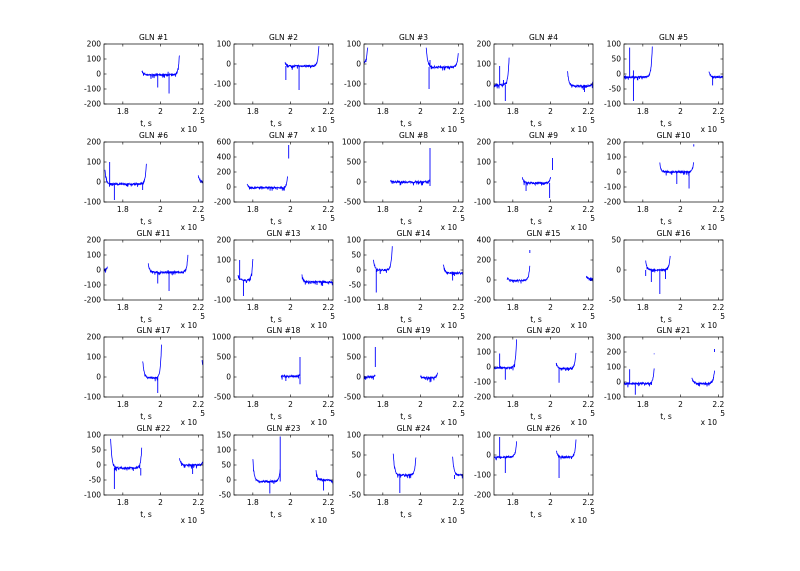 The width and height of the screenshot is (800, 571). What do you see at coordinates (413, 37) in the screenshot?
I see `subplot-title: GLN #3` at bounding box center [413, 37].